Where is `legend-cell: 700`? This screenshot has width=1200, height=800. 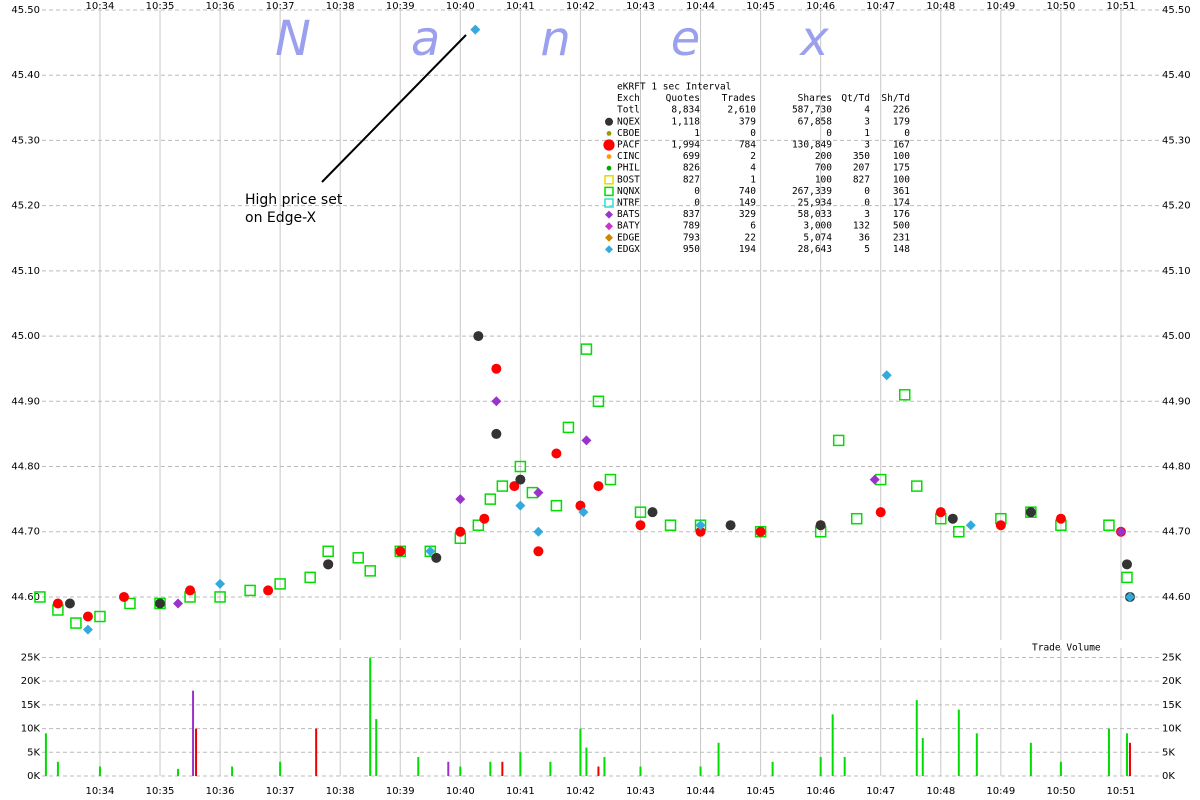
legend-cell: 700 is located at coordinates (823, 168).